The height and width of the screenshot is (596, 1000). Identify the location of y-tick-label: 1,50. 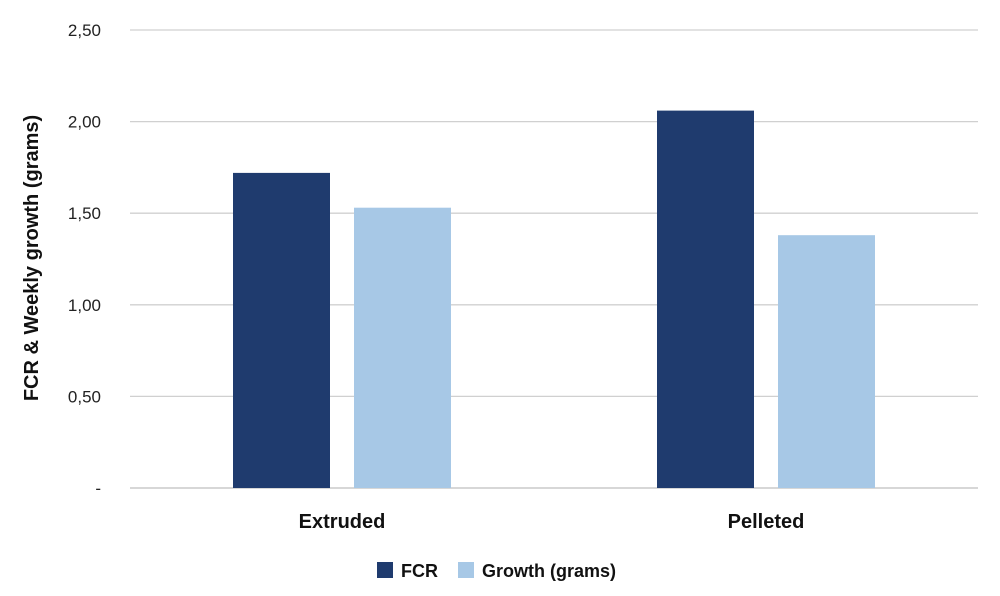
(84, 213).